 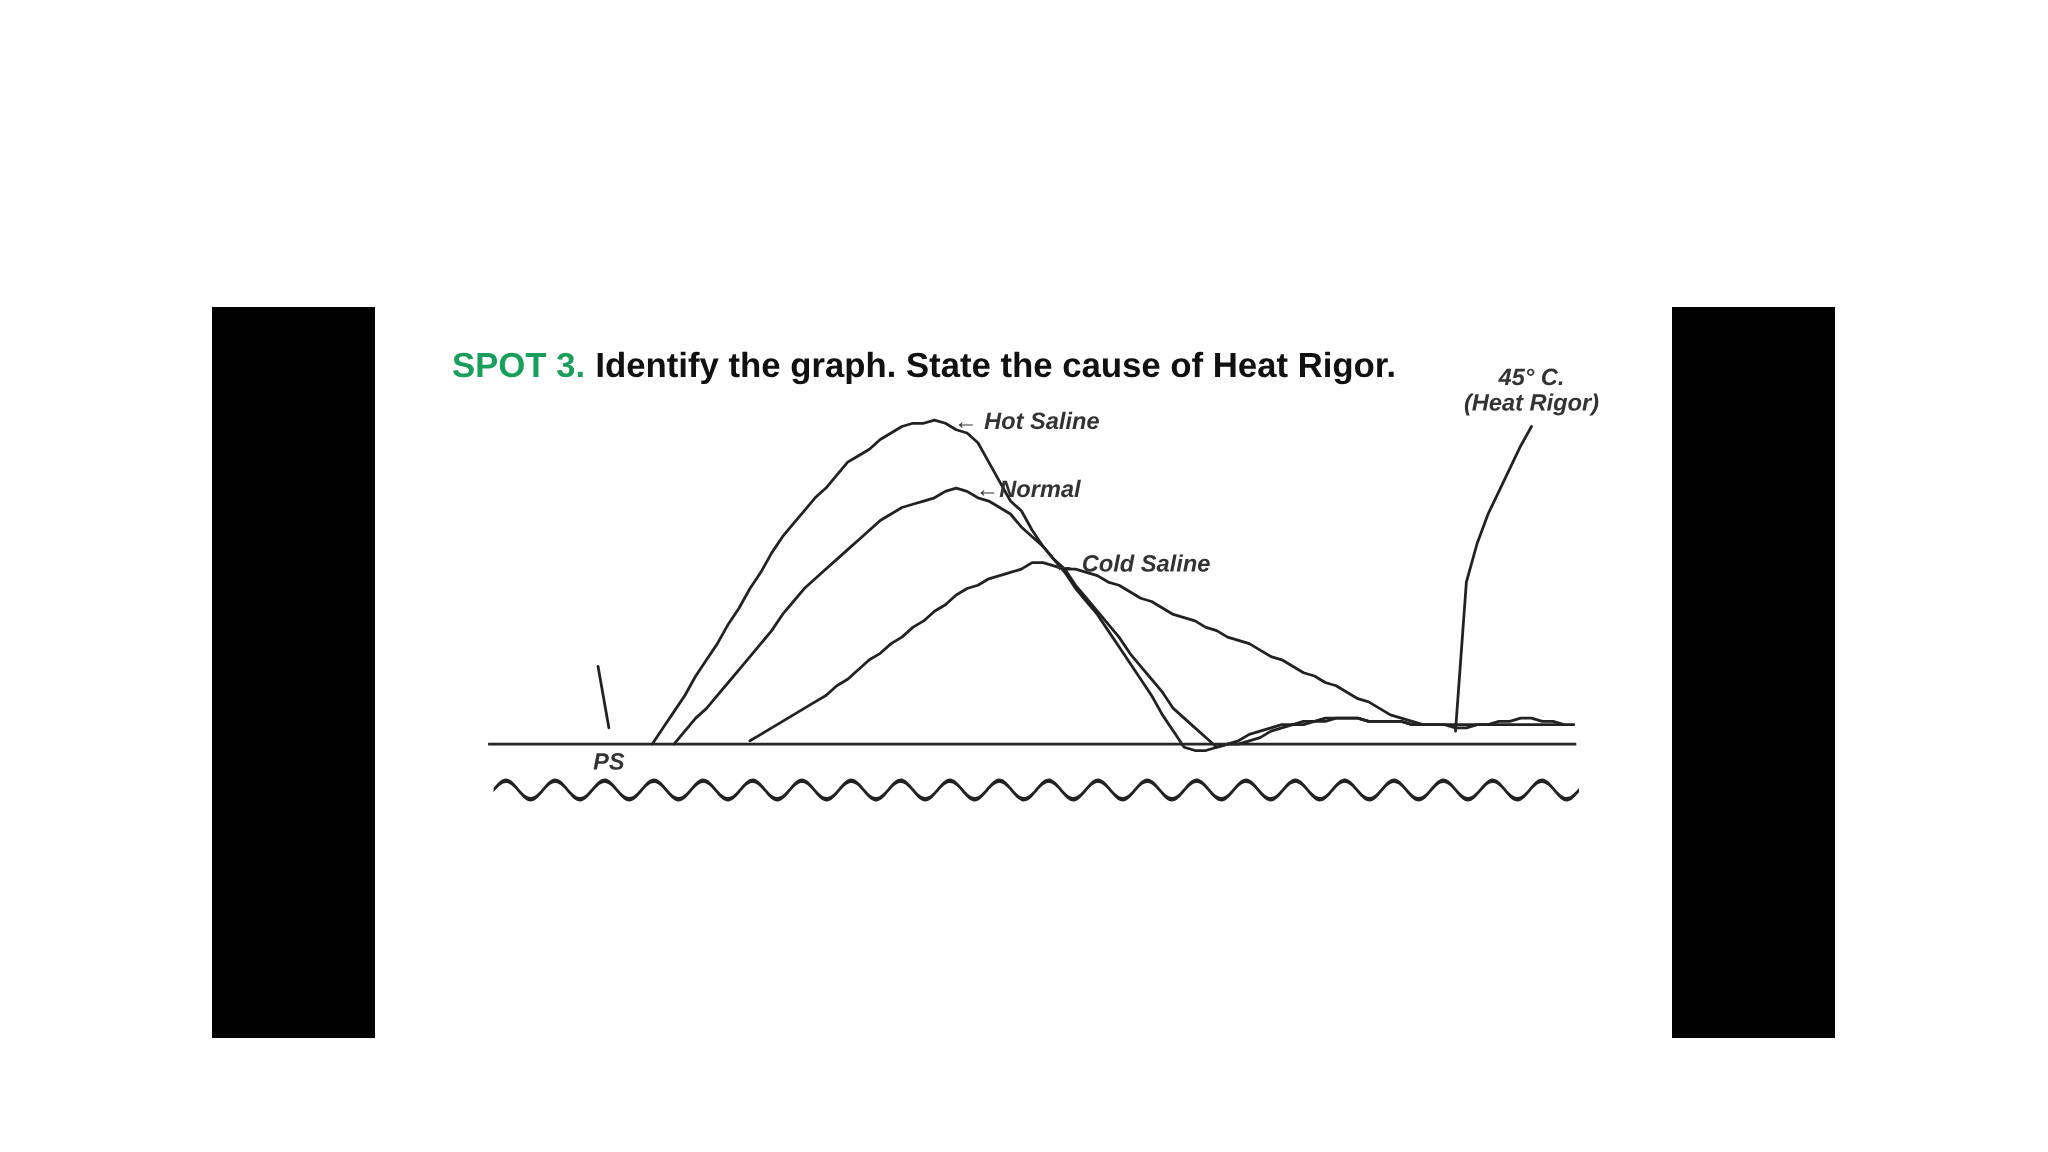 What do you see at coordinates (995, 368) in the screenshot?
I see `chart-subtitle: Identify the graph. State the cause of Heat Rigor.` at bounding box center [995, 368].